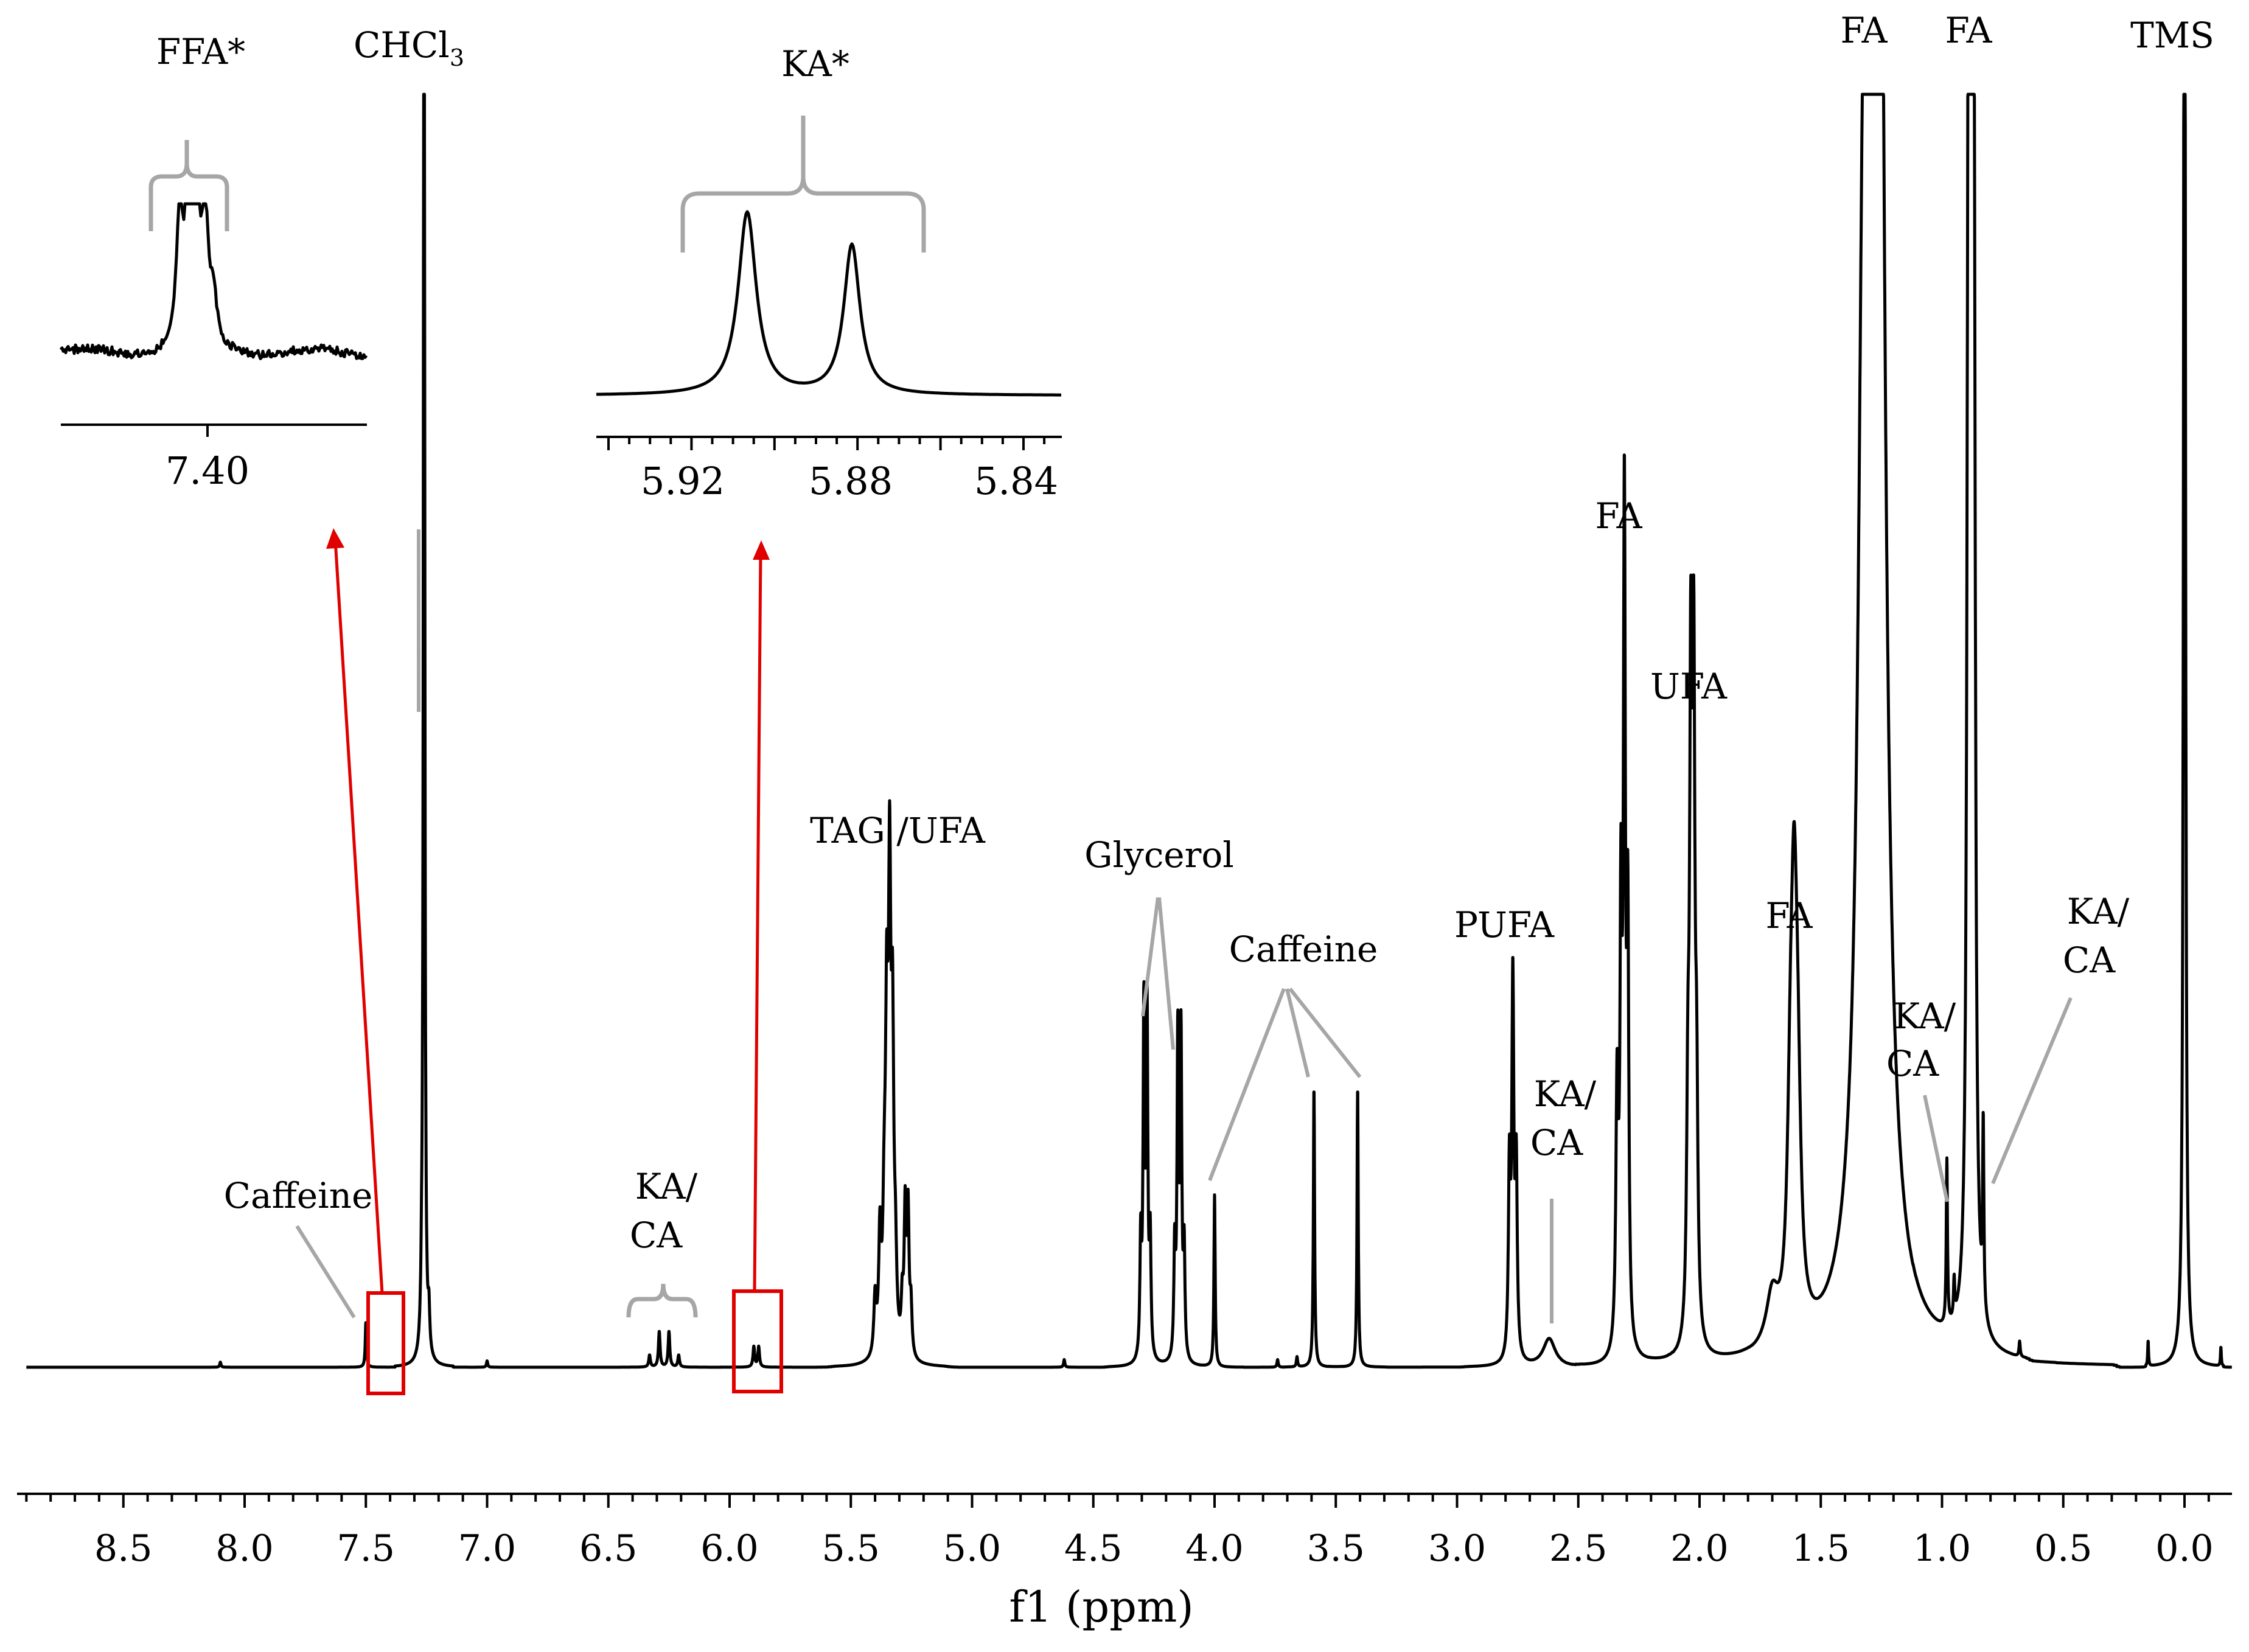 The width and height of the screenshot is (2249, 1652). What do you see at coordinates (1566, 1094) in the screenshot?
I see `label-ka-ca-2-line1: KA/` at bounding box center [1566, 1094].